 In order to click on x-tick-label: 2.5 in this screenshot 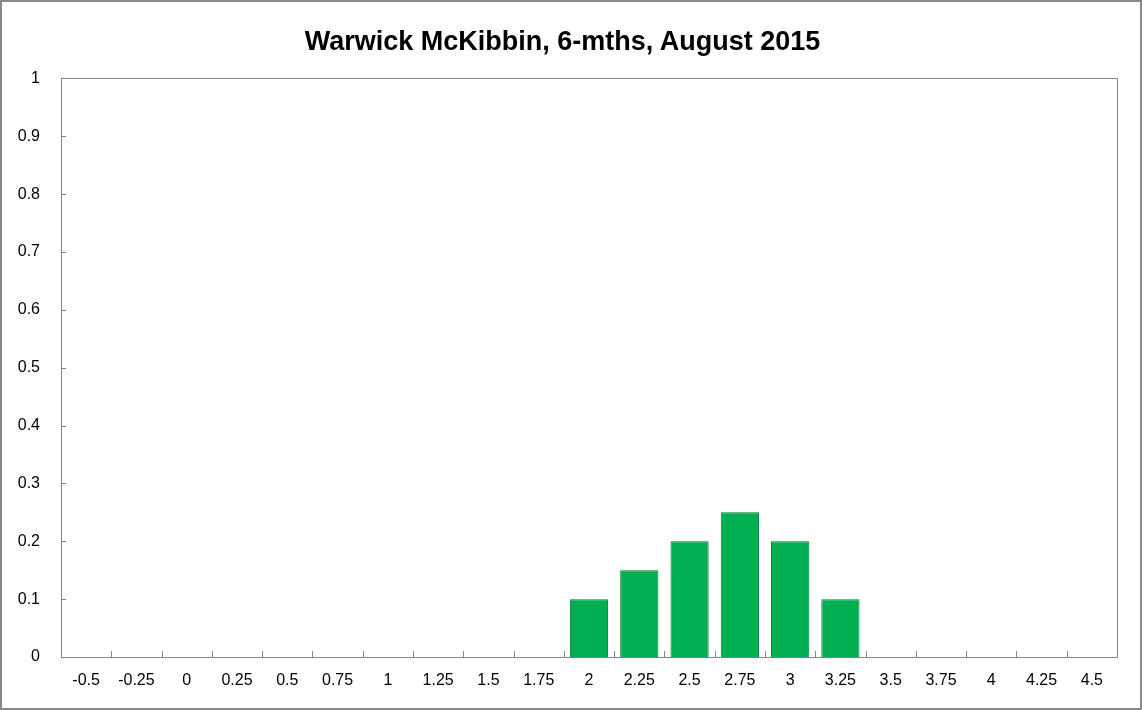, I will do `click(689, 680)`.